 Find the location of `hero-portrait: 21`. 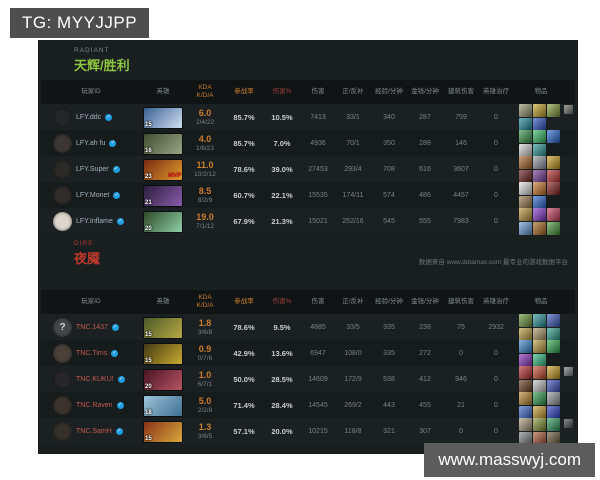

hero-portrait: 21 is located at coordinates (163, 195).